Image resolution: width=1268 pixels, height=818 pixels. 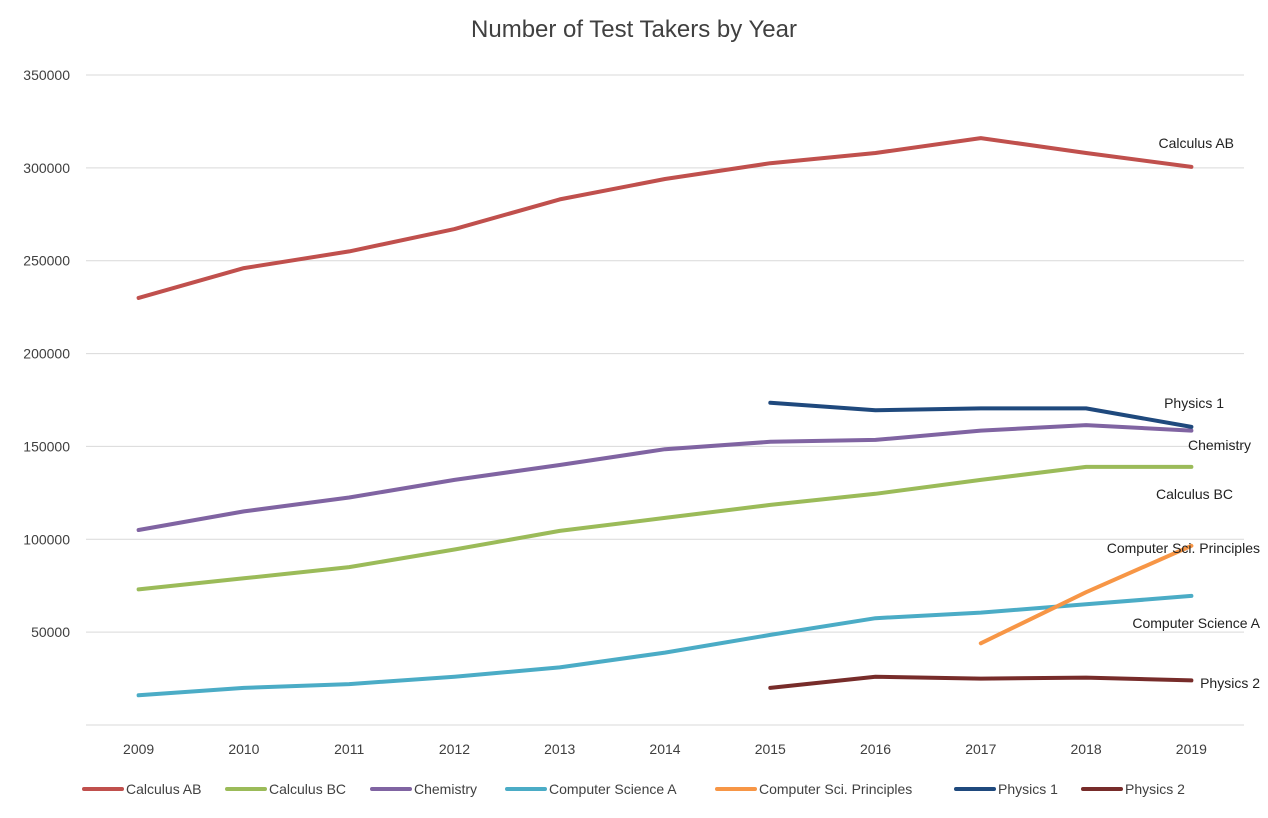 I want to click on series-line-chemistry, so click(x=665, y=477).